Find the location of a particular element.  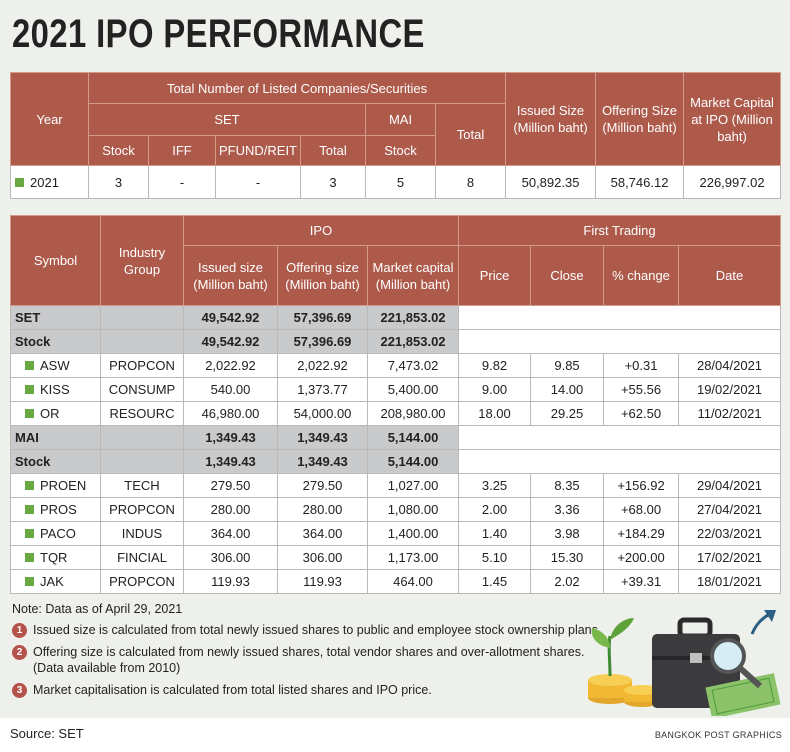

cell: 17/02/2021 is located at coordinates (730, 557).